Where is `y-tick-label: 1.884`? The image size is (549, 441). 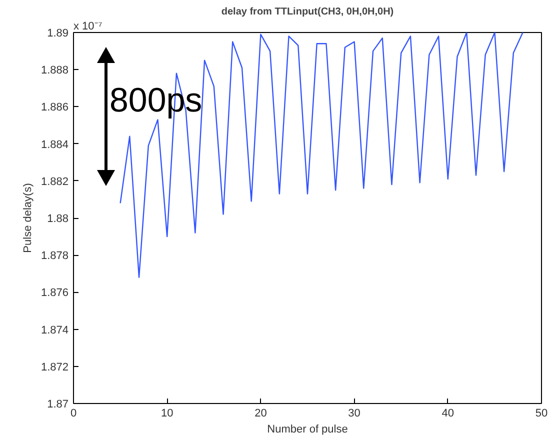
y-tick-label: 1.884 is located at coordinates (54, 144).